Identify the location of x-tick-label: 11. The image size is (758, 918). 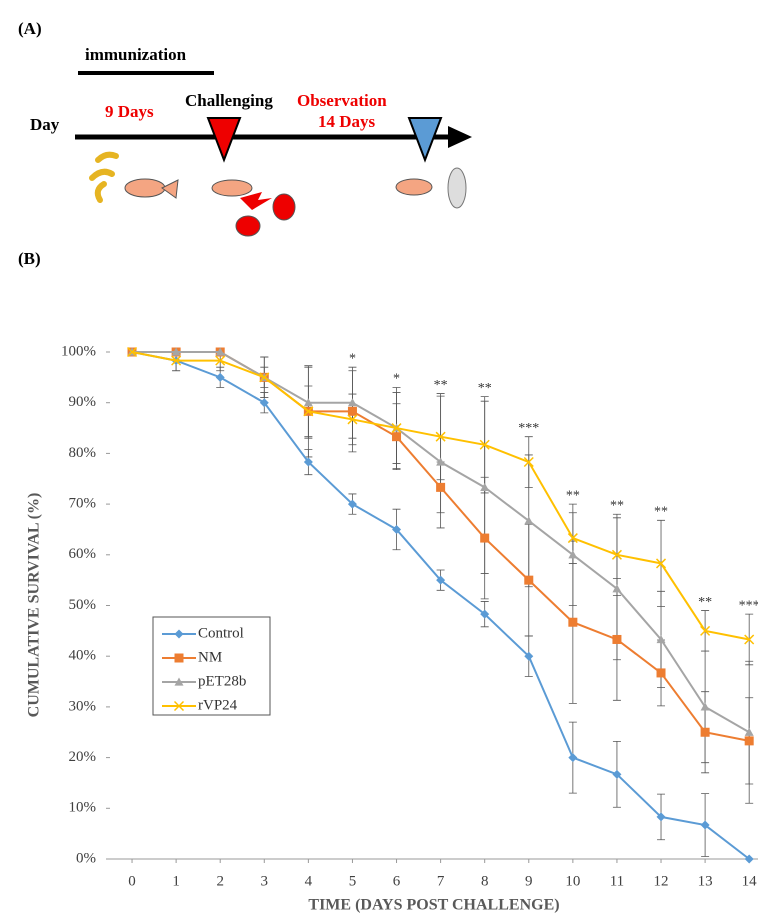
(617, 881).